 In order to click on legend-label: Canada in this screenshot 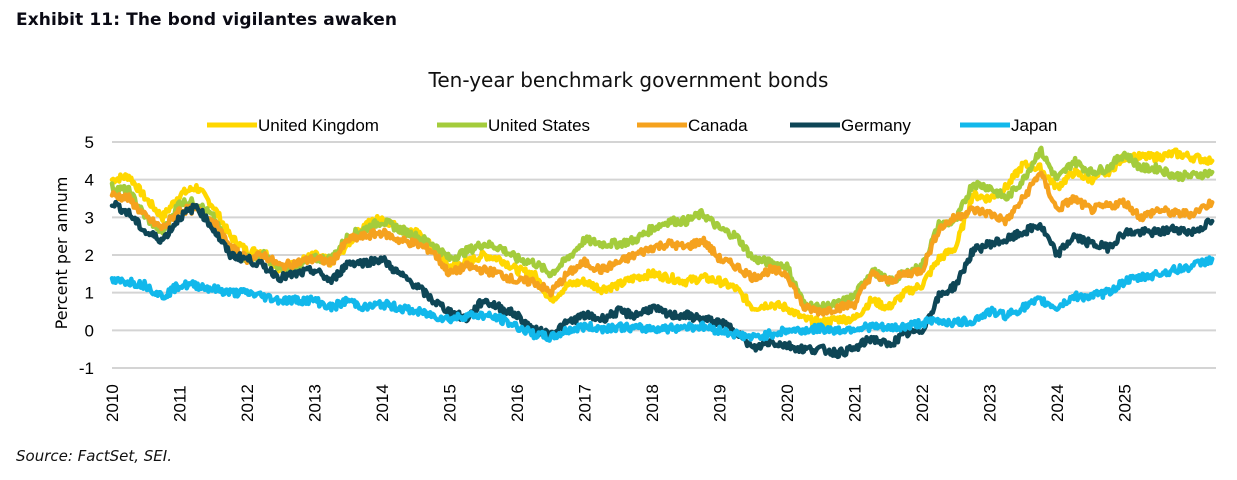, I will do `click(718, 125)`.